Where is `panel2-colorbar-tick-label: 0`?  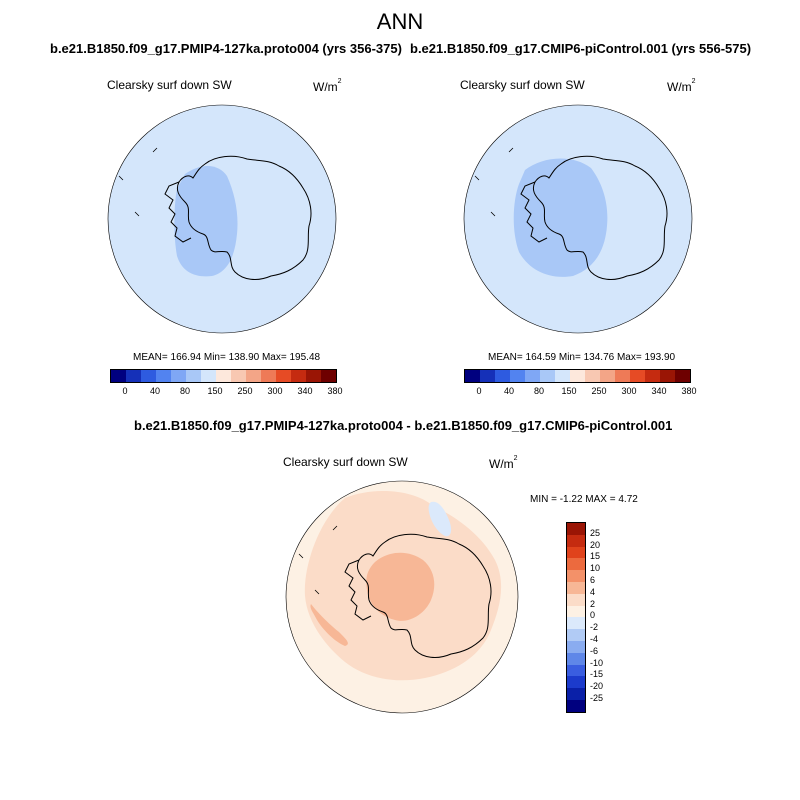
panel2-colorbar-tick-label: 0 is located at coordinates (479, 391).